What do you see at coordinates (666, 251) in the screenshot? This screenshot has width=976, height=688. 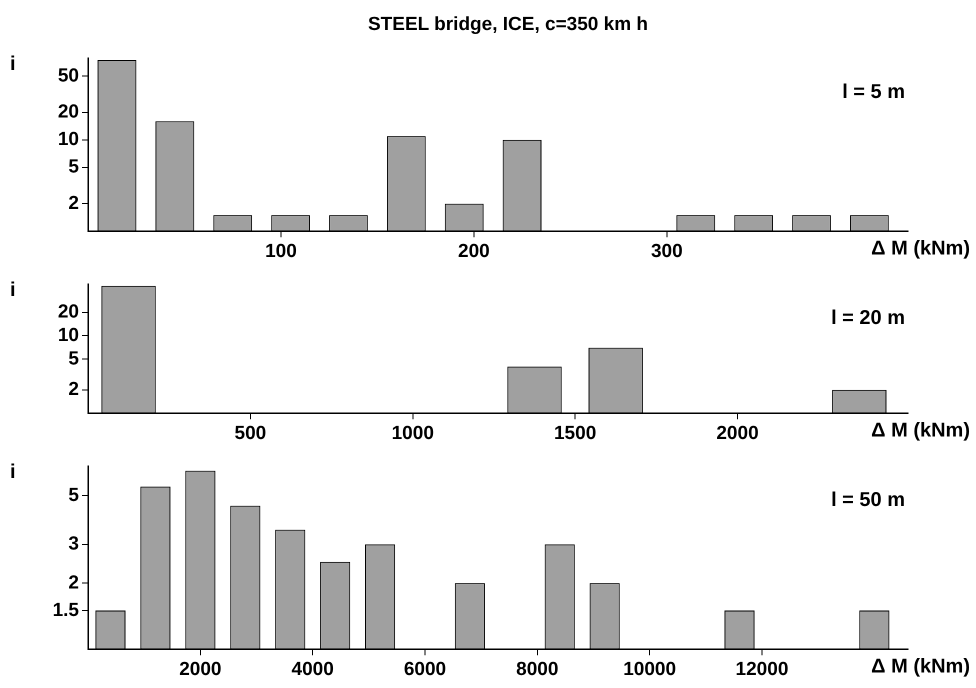 I see `x-tick-label: 300` at bounding box center [666, 251].